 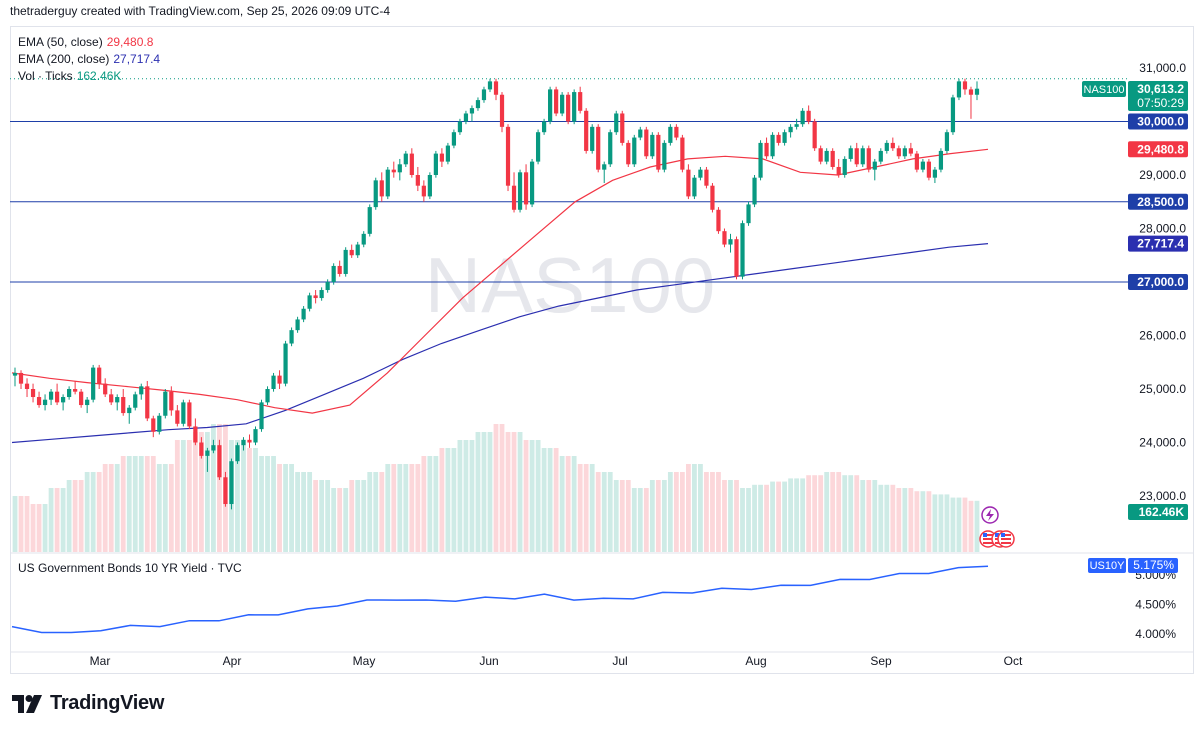 I want to click on legend-volume: Vol · Ticks 162.46K, so click(x=69, y=76).